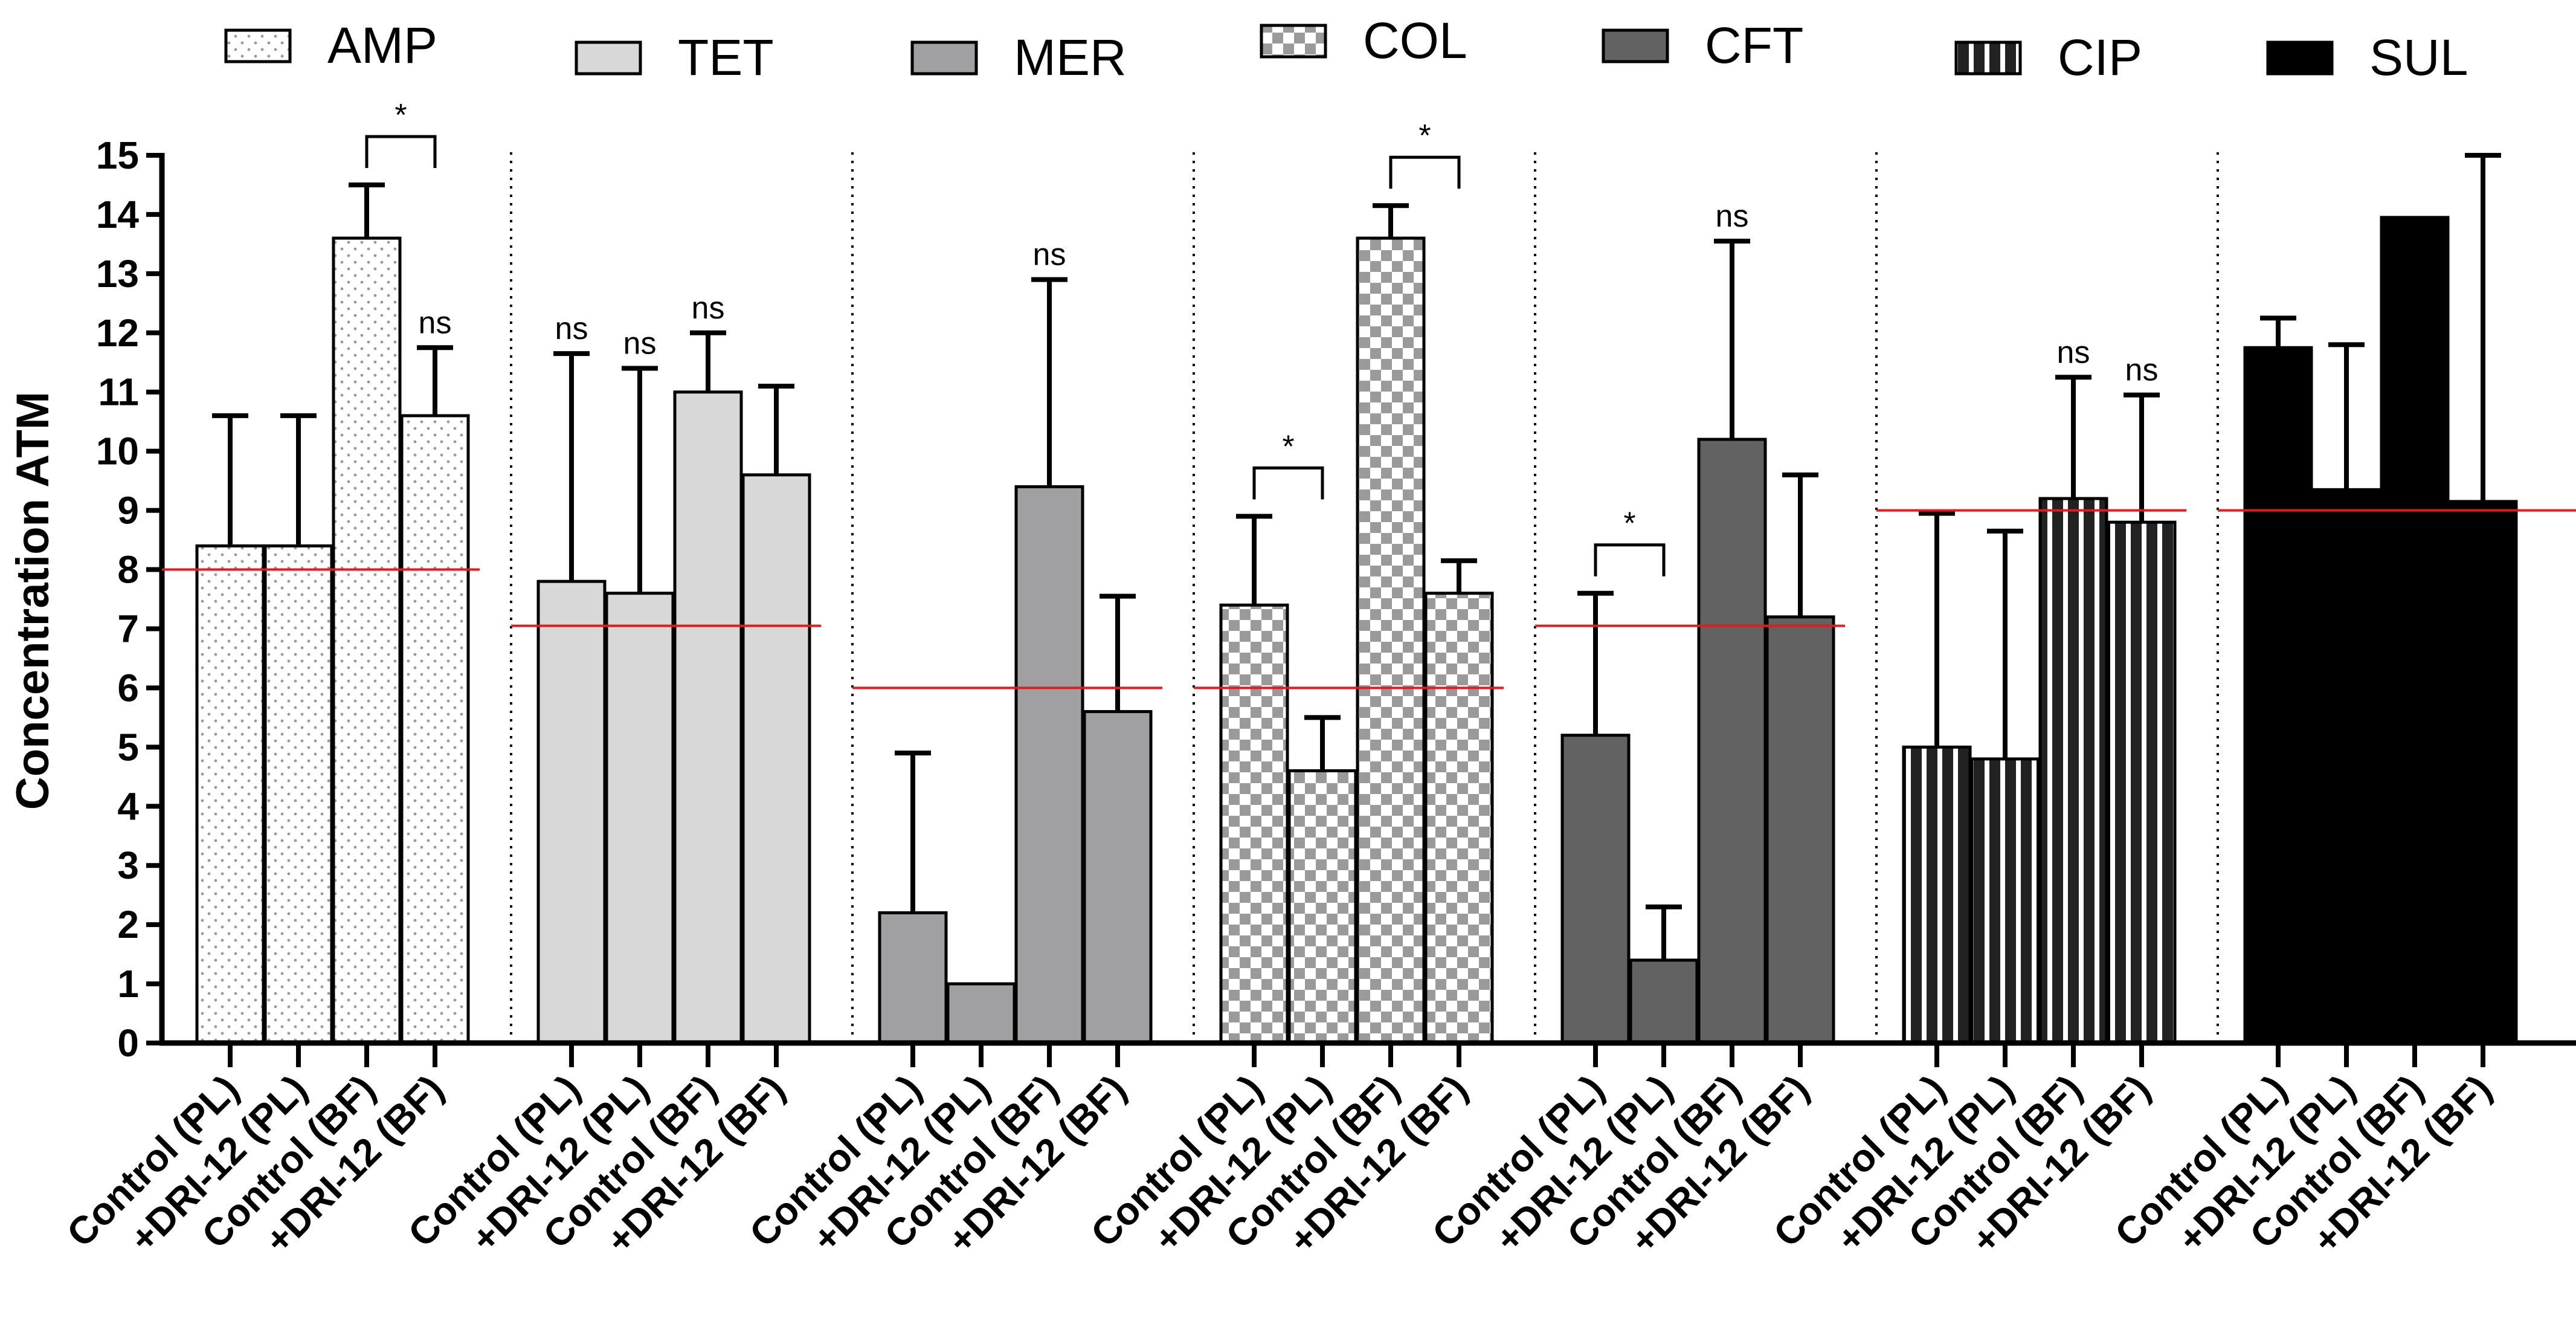 This screenshot has height=1324, width=2576. I want to click on legend-swatch-col, so click(1294, 41).